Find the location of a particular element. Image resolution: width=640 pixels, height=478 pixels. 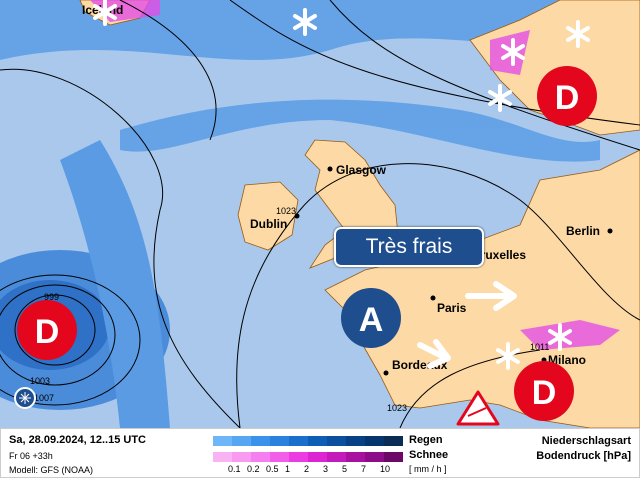

isobar-label: 1003 is located at coordinates (40, 381).